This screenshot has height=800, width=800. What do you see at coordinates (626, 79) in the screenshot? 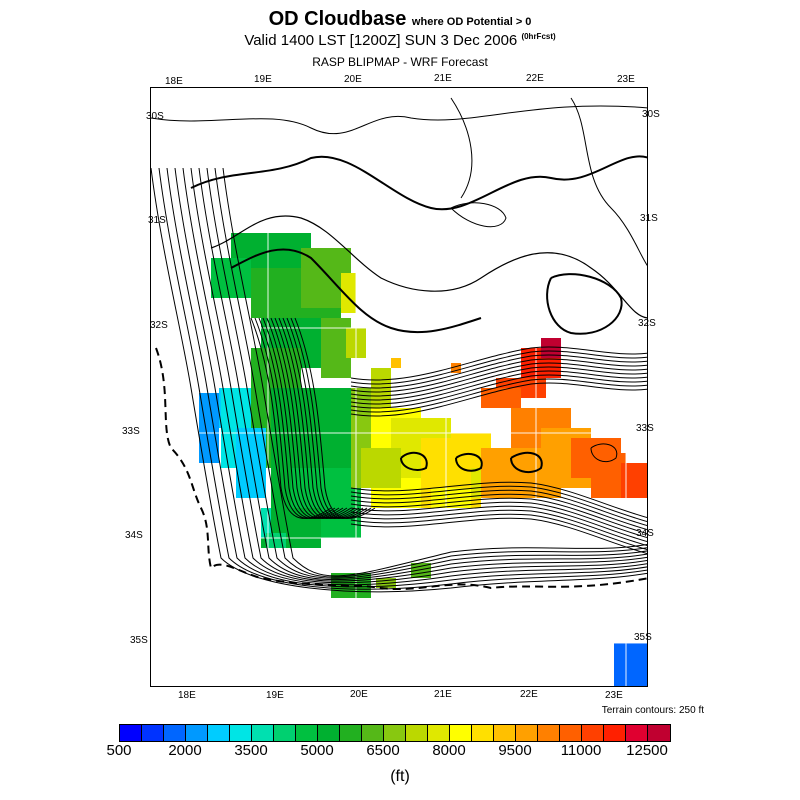
I see `lon-label-top: 23E` at bounding box center [626, 79].